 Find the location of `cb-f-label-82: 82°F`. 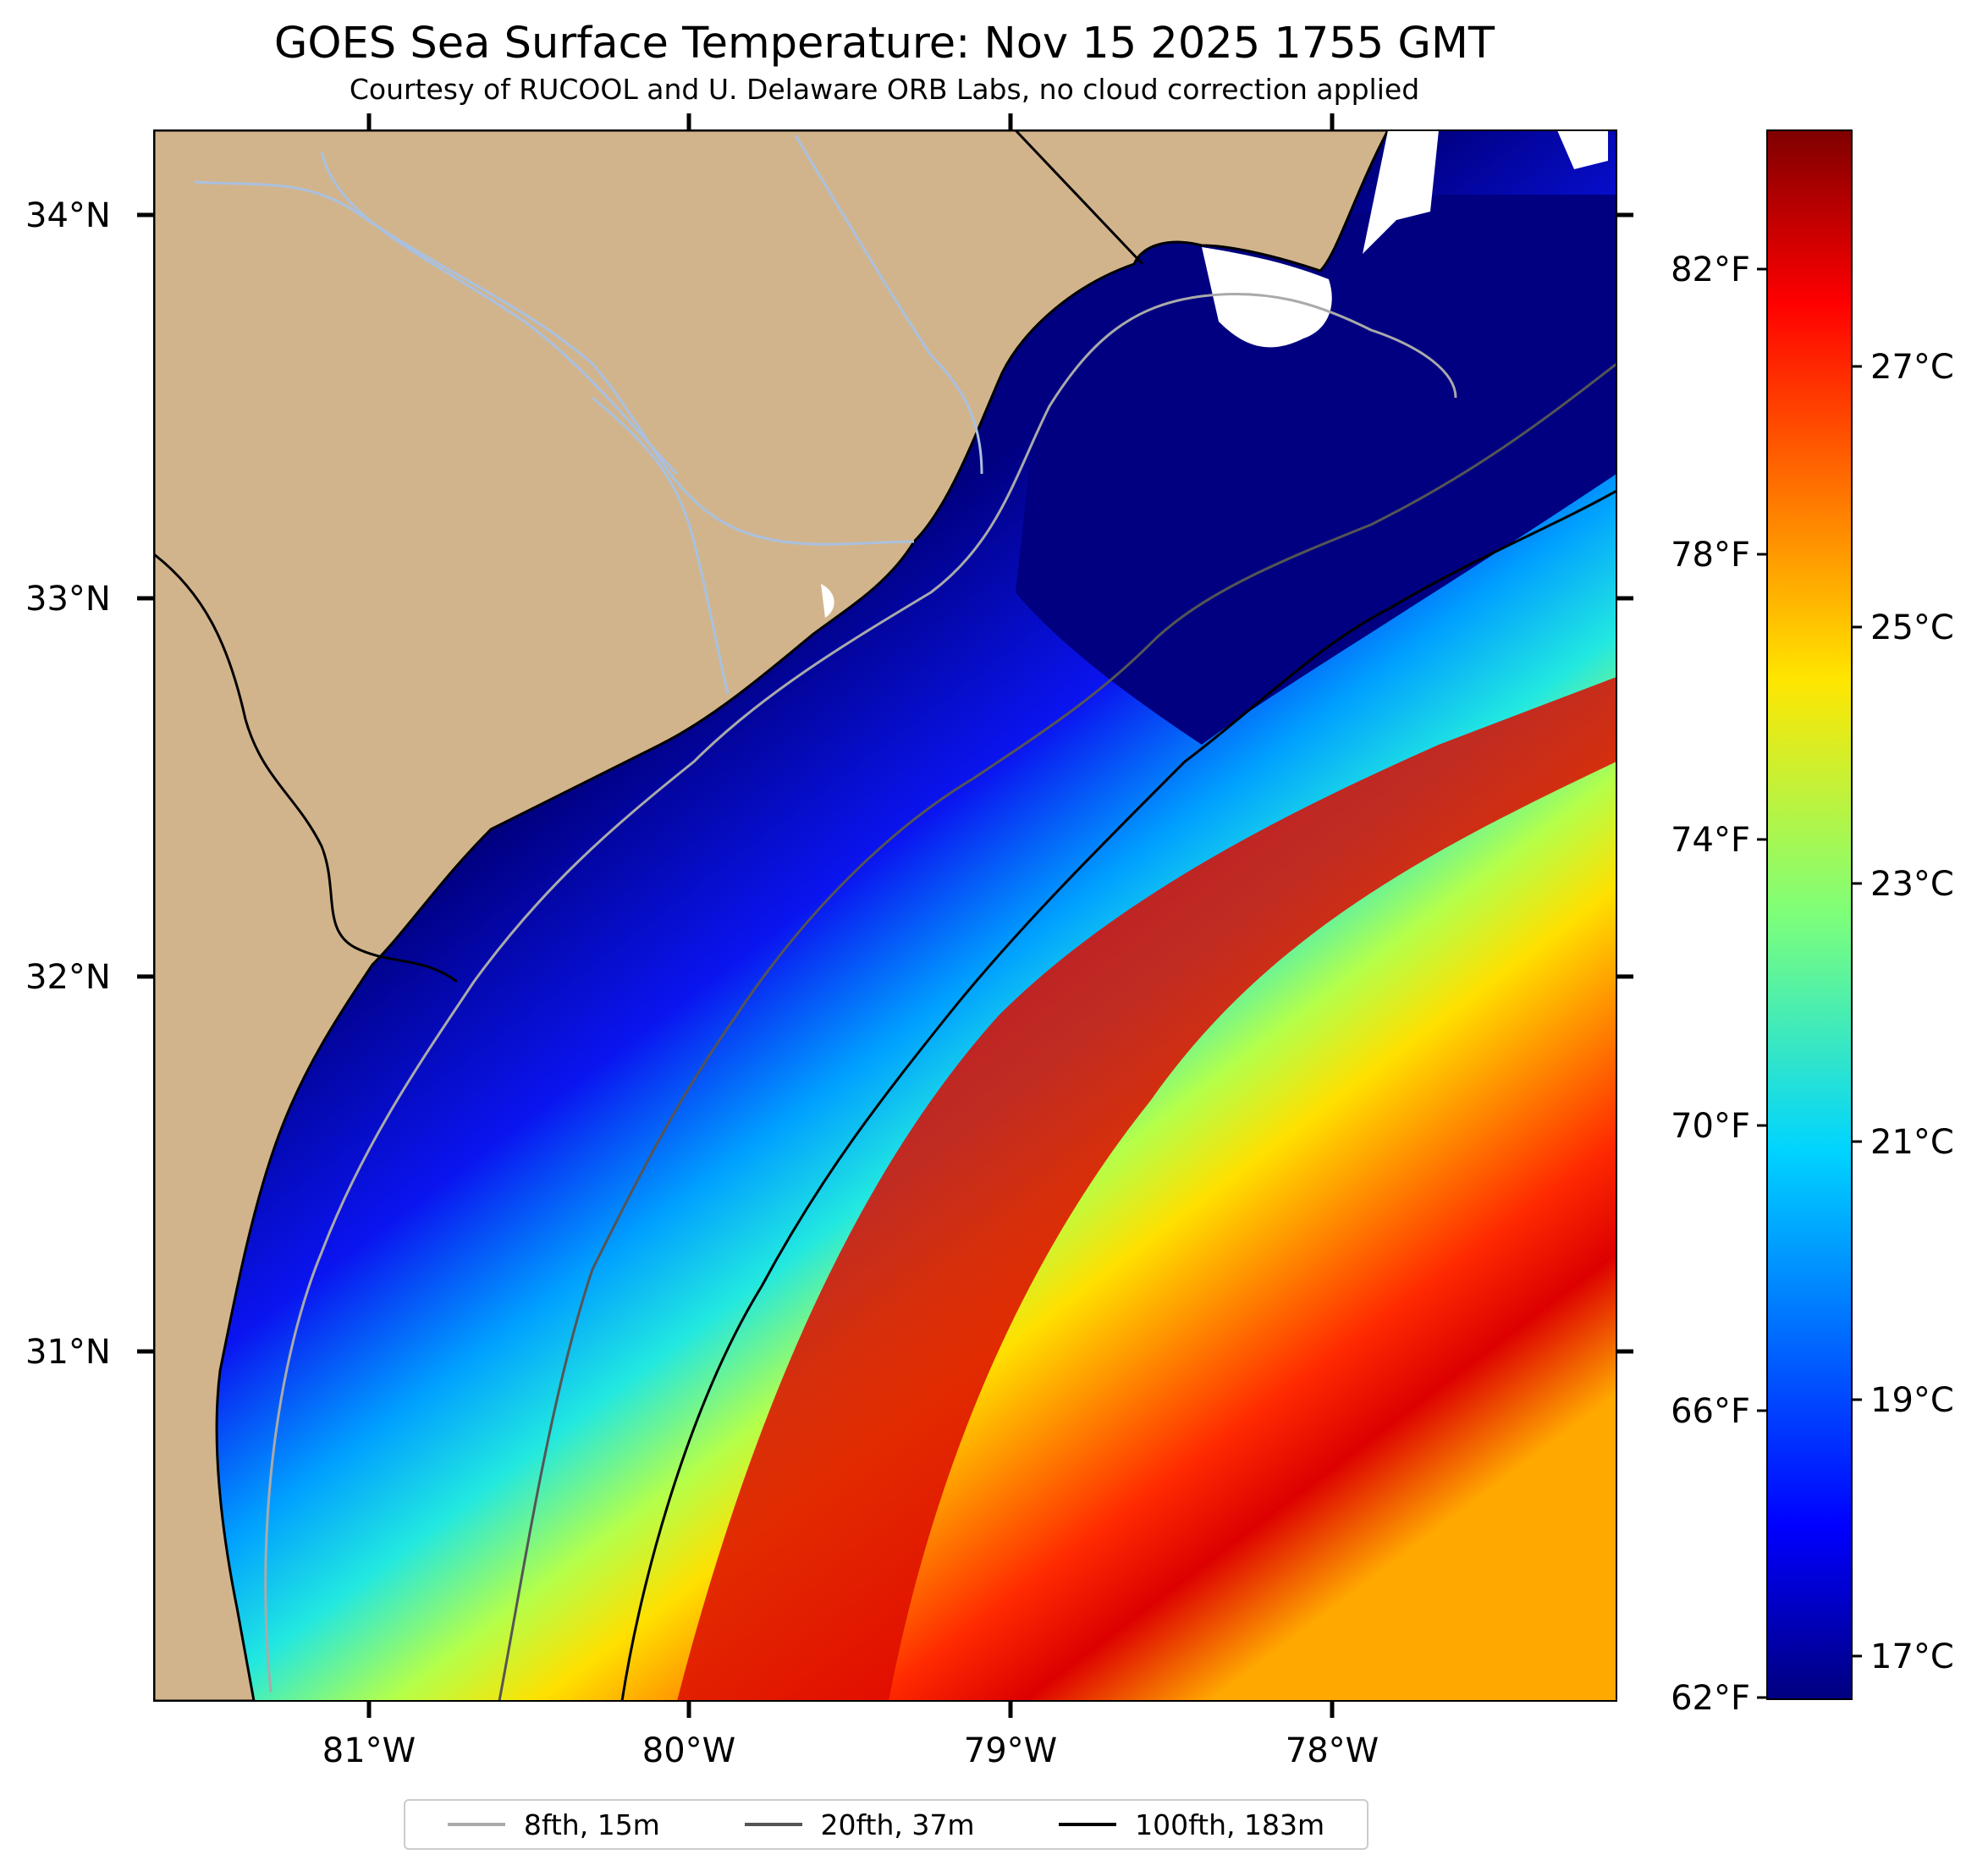

cb-f-label-82: 82°F is located at coordinates (1710, 270).